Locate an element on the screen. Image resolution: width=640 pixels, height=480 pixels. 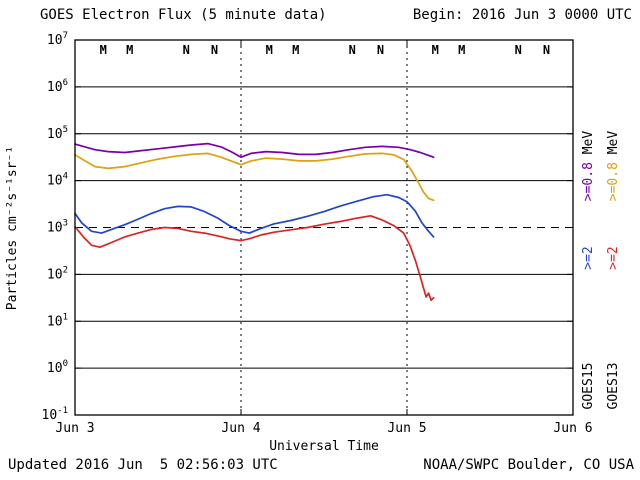
svg-text: 10⁴ is located at coordinates (57, 180).